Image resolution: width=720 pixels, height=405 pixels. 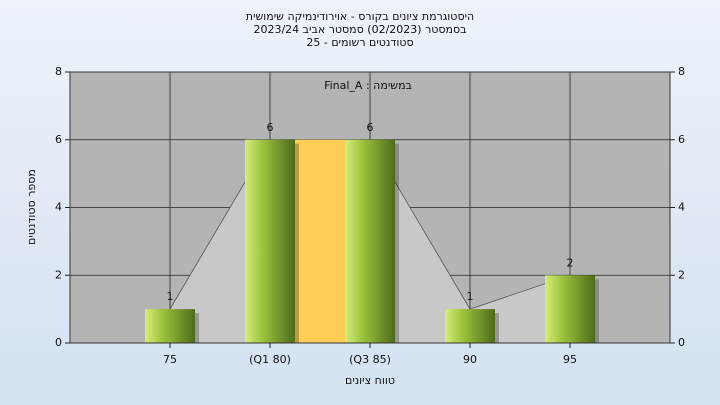 I want to click on y-tick-label: 2, so click(x=58, y=274).